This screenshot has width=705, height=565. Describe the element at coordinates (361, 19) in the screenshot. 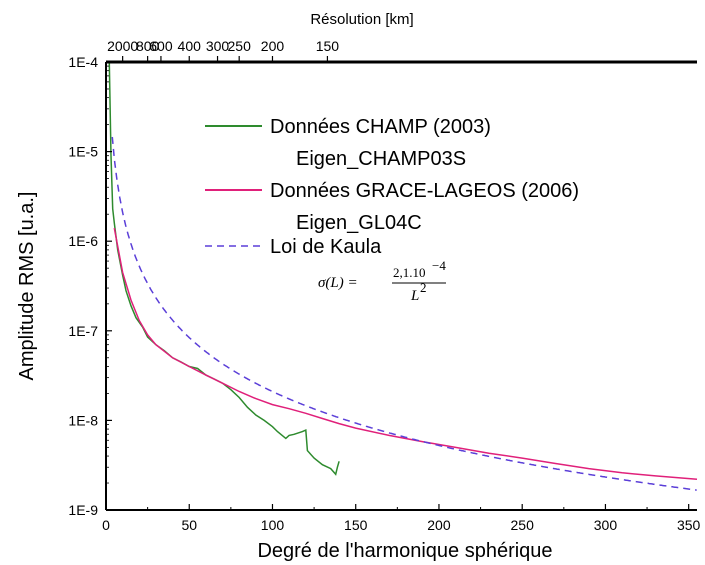

I see `top-axis-title: Résolution [km]` at that location.